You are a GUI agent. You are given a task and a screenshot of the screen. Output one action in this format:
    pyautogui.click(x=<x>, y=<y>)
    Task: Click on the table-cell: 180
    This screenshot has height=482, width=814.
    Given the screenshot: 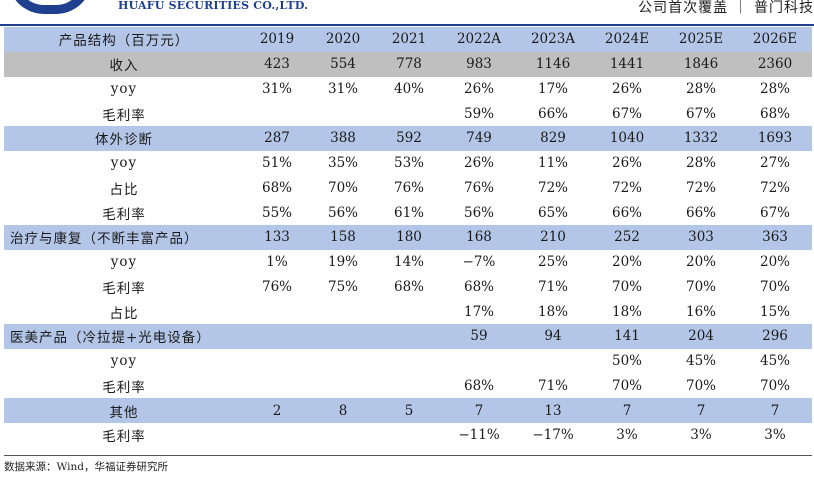 What is the action you would take?
    pyautogui.click(x=409, y=237)
    